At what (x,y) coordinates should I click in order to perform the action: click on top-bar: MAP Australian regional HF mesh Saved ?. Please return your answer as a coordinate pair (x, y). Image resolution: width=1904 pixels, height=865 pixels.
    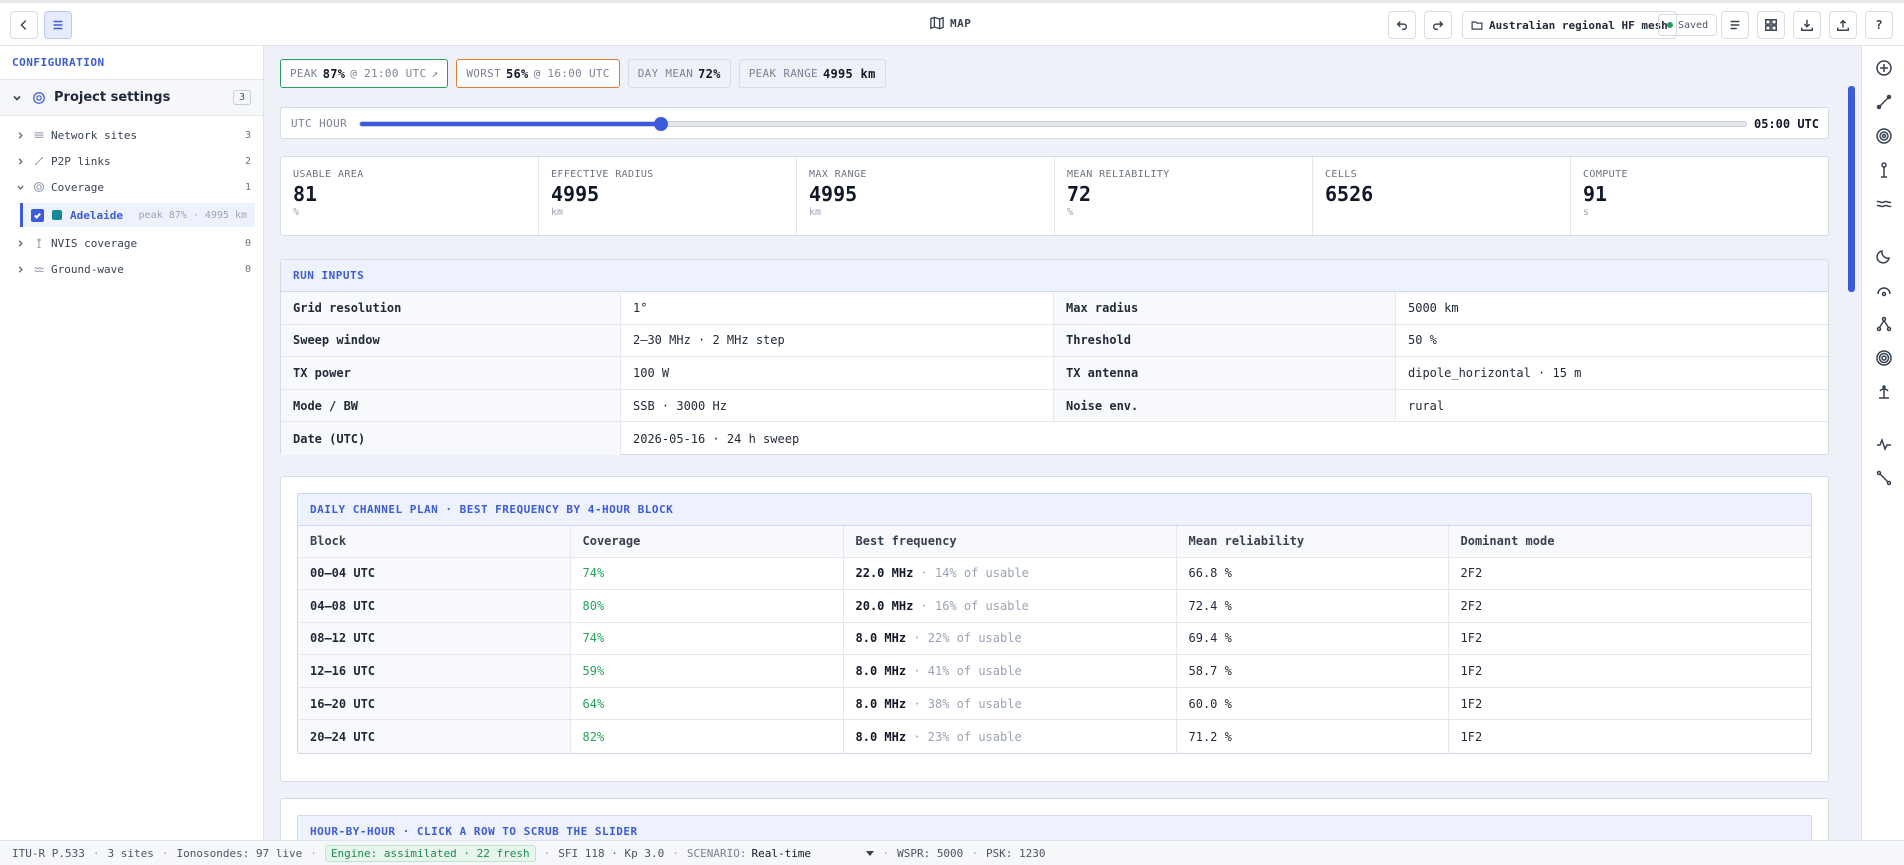
    Looking at the image, I should click on (952, 23).